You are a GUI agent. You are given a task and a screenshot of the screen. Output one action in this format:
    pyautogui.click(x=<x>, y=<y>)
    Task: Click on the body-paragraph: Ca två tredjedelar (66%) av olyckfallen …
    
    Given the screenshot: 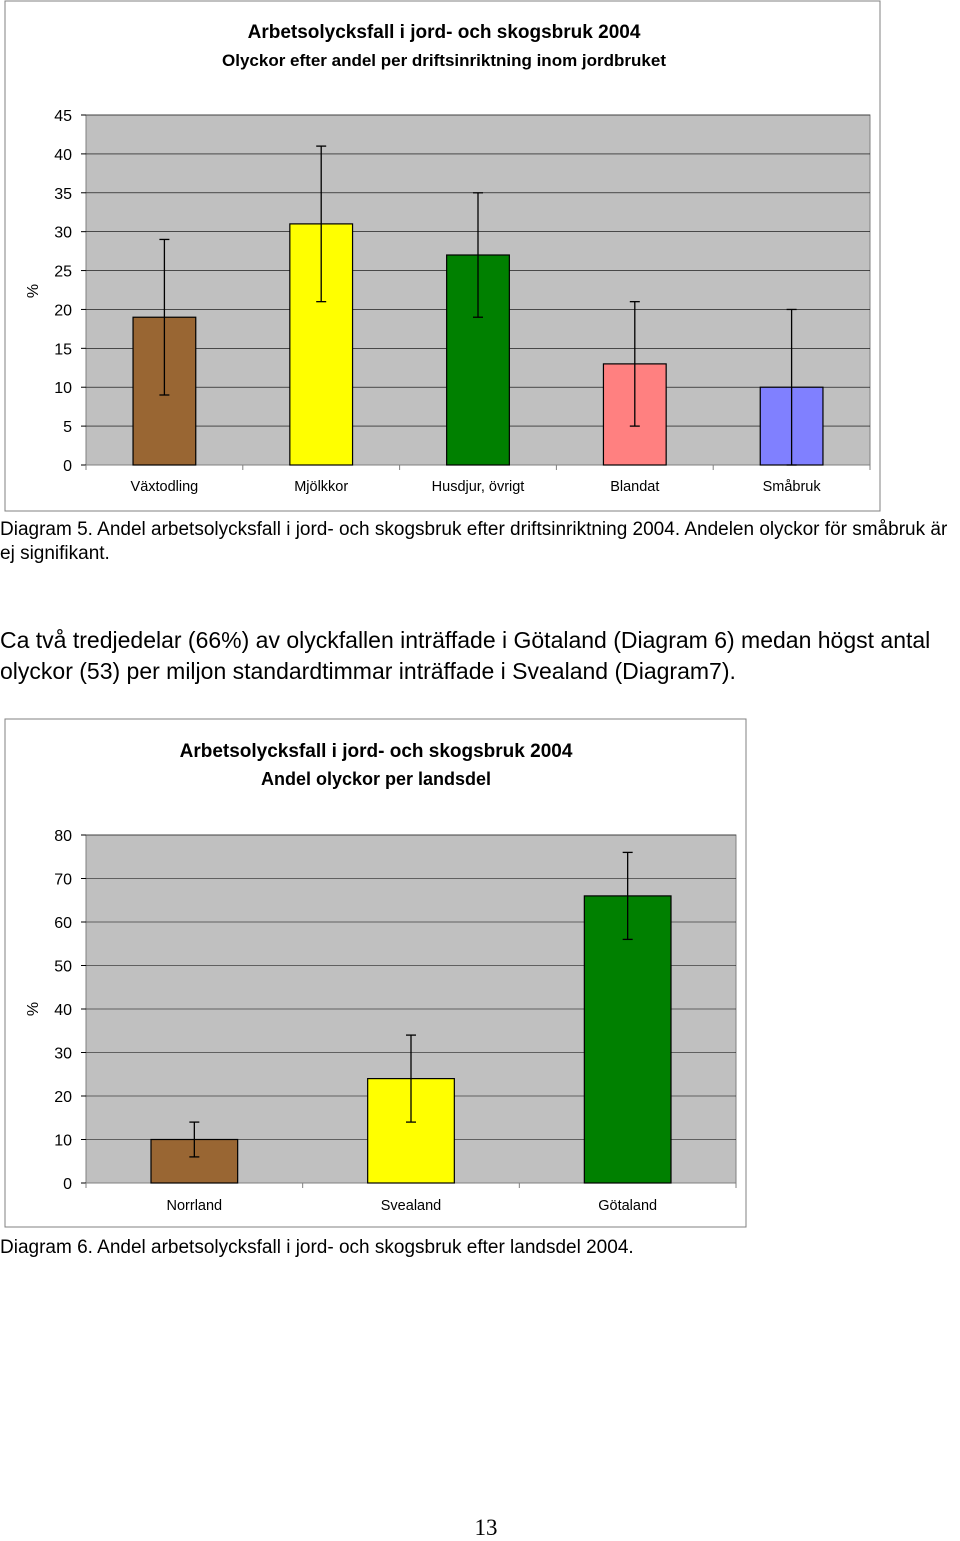 What is the action you would take?
    pyautogui.click(x=465, y=655)
    